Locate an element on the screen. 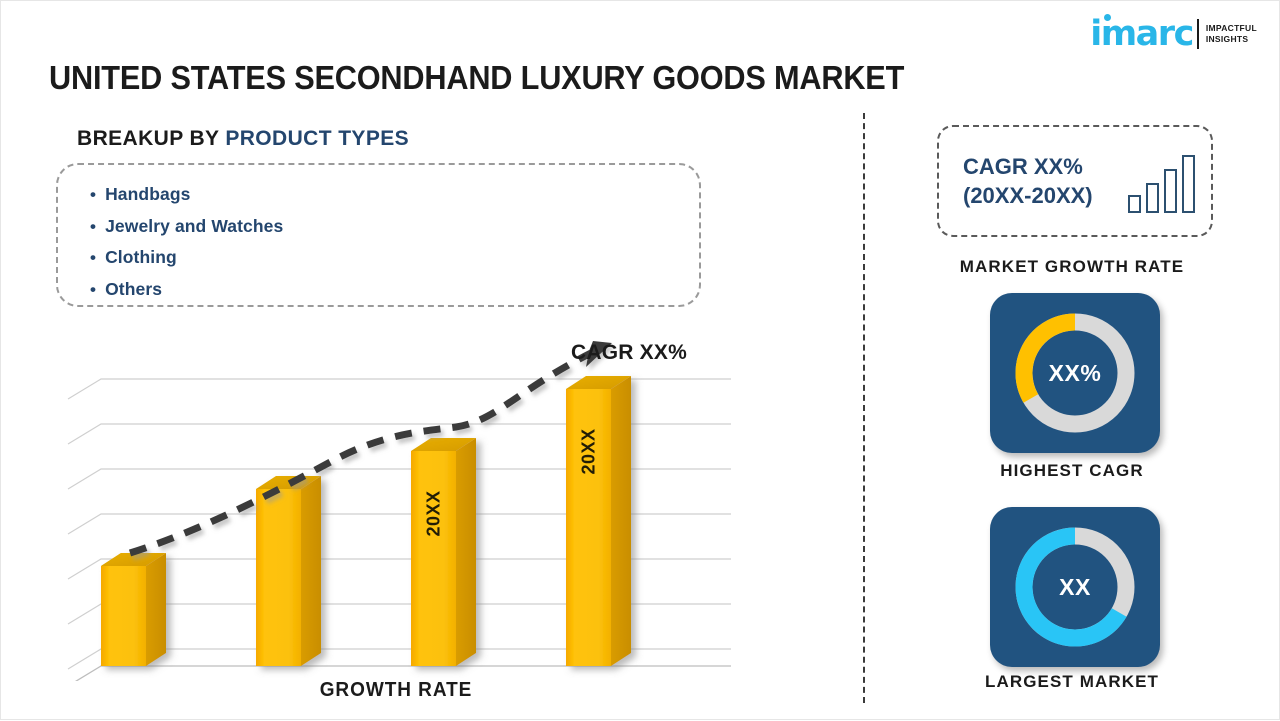 This screenshot has height=721, width=1280. list-item: Handbags is located at coordinates (394, 195).